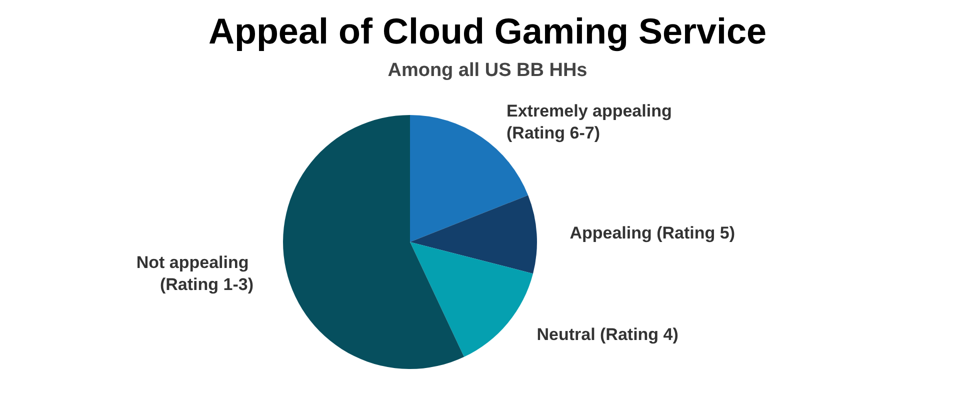  I want to click on chart-subtitle: Among all US BB HHs, so click(488, 70).